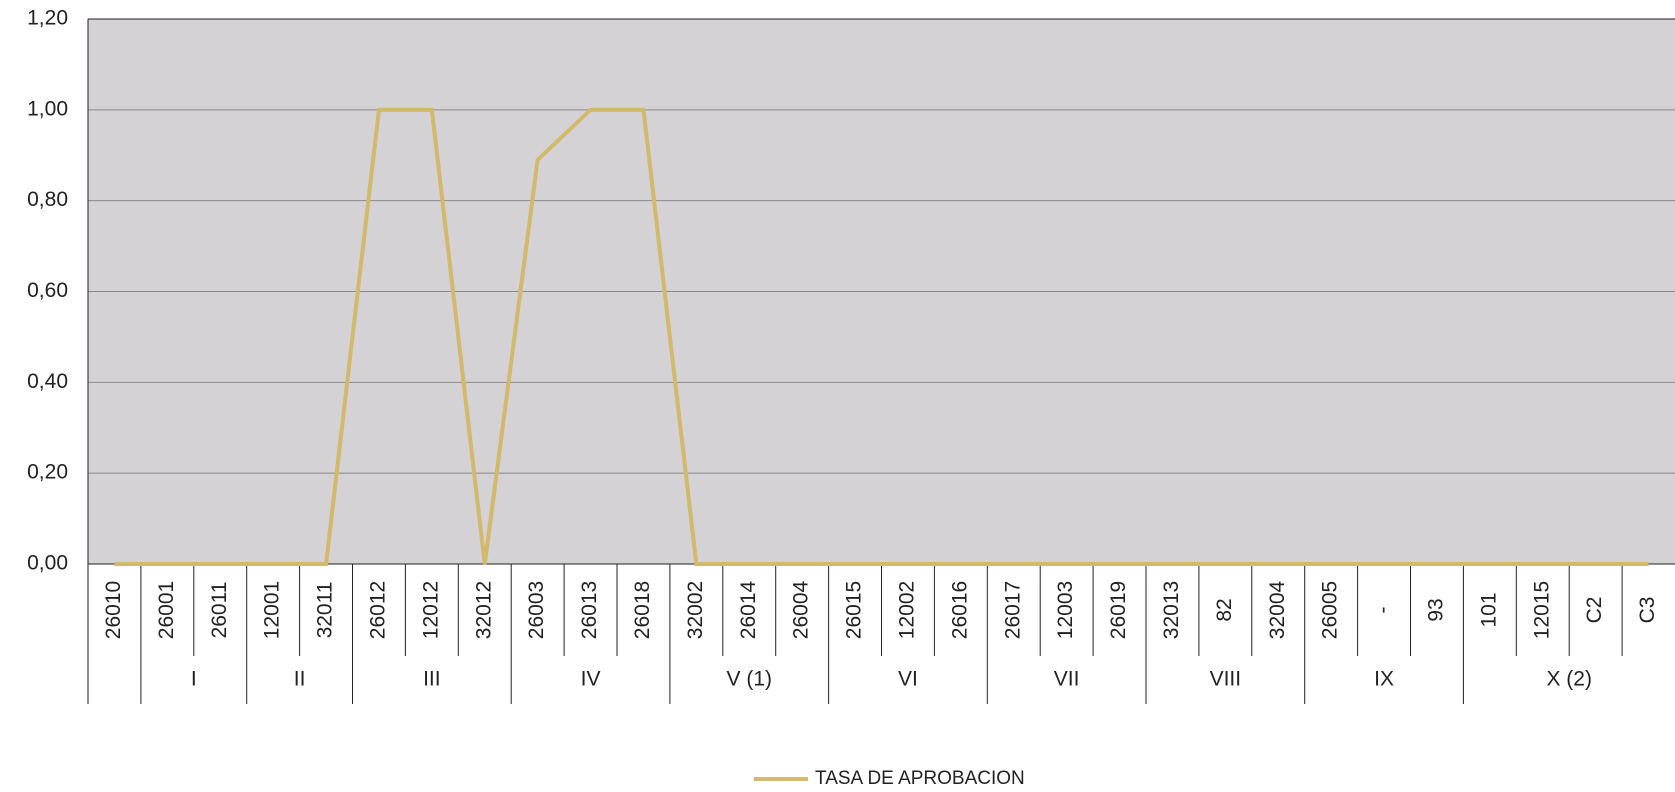  Describe the element at coordinates (1435, 609) in the screenshot. I see `x-tick-label: 93` at that location.